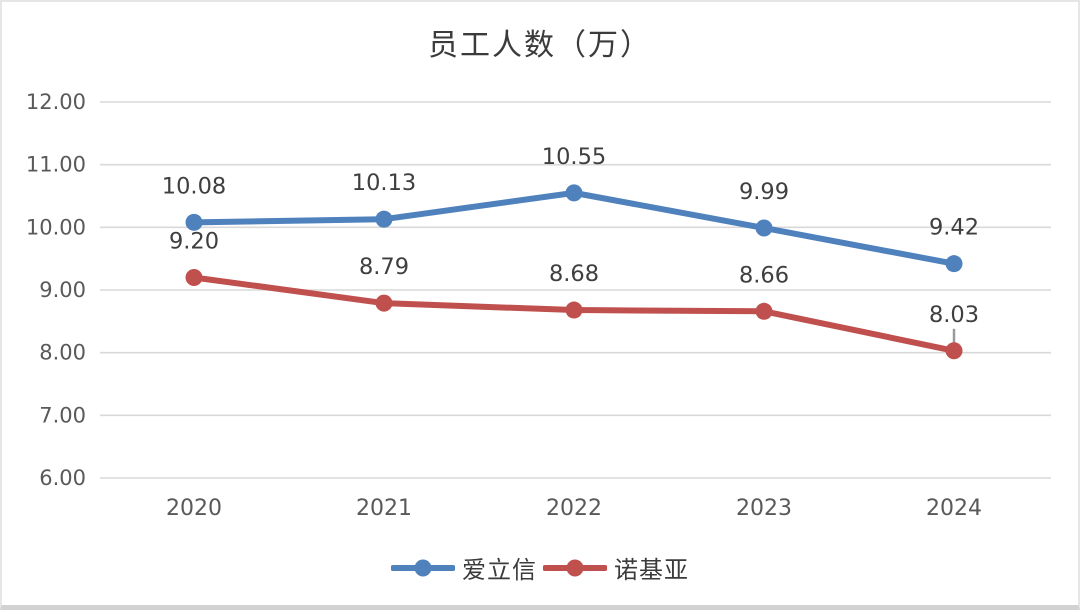  I want to click on y-axis-tick-label: 6.00, so click(62, 478).